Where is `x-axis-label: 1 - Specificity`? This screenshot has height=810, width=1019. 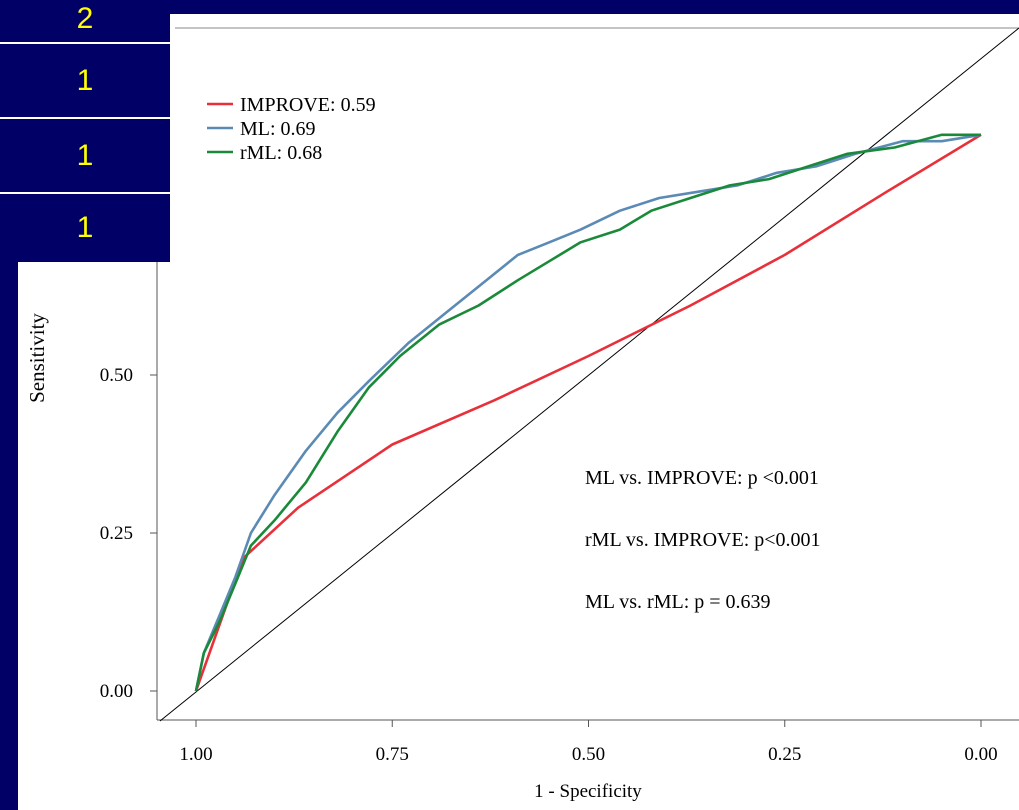 x-axis-label: 1 - Specificity is located at coordinates (588, 791).